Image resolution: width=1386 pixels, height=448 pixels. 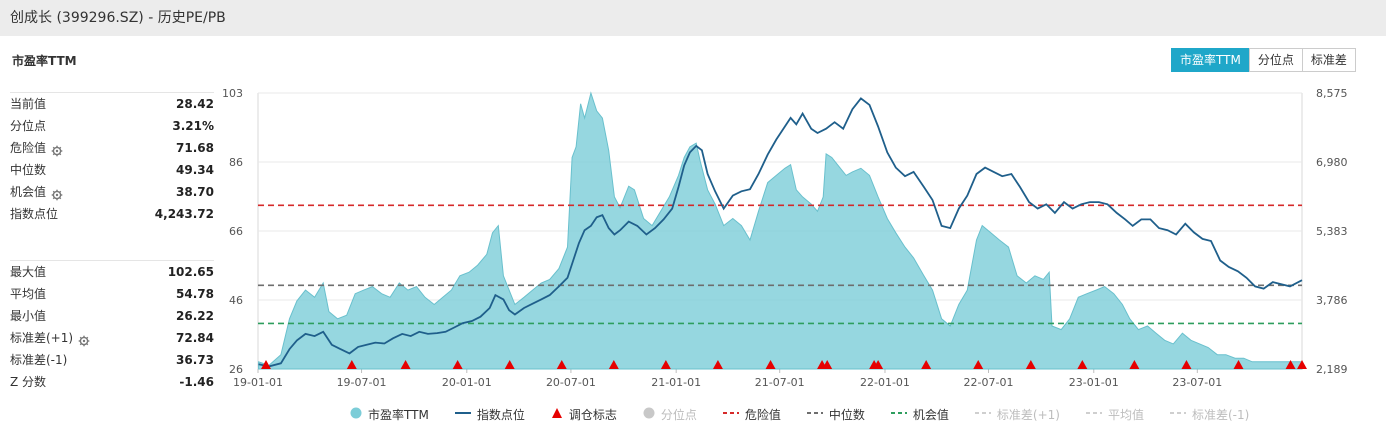 What do you see at coordinates (36, 148) in the screenshot?
I see `stat-label: 危险值` at bounding box center [36, 148].